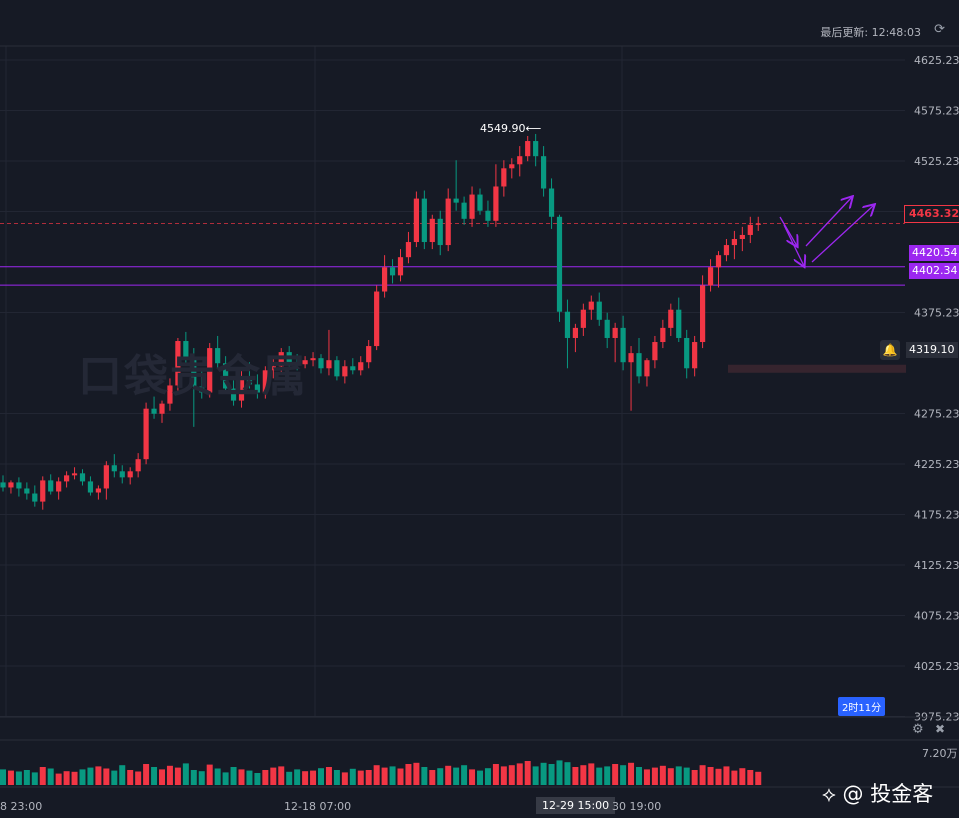  What do you see at coordinates (21, 806) in the screenshot?
I see `time-tick-label: 8 23:00` at bounding box center [21, 806].